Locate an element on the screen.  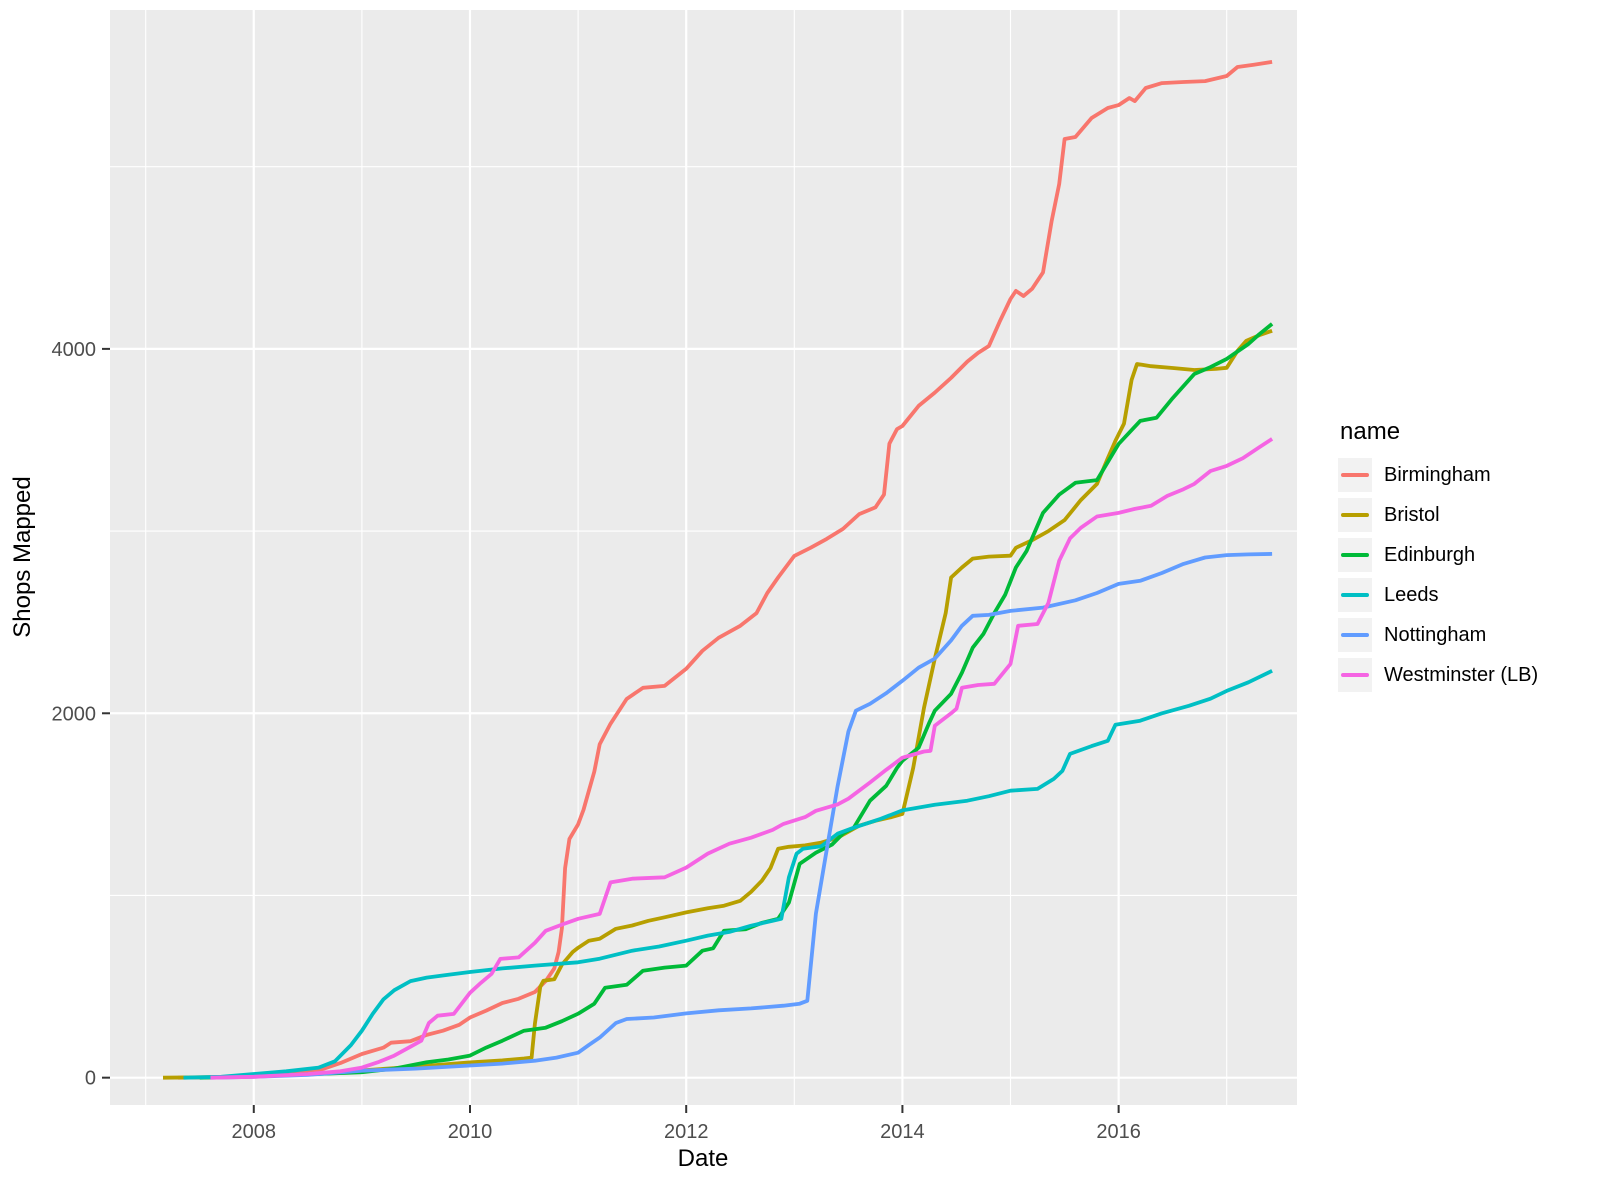
legend-item-westminster-lb: Westminster (LB) is located at coordinates (1438, 675).